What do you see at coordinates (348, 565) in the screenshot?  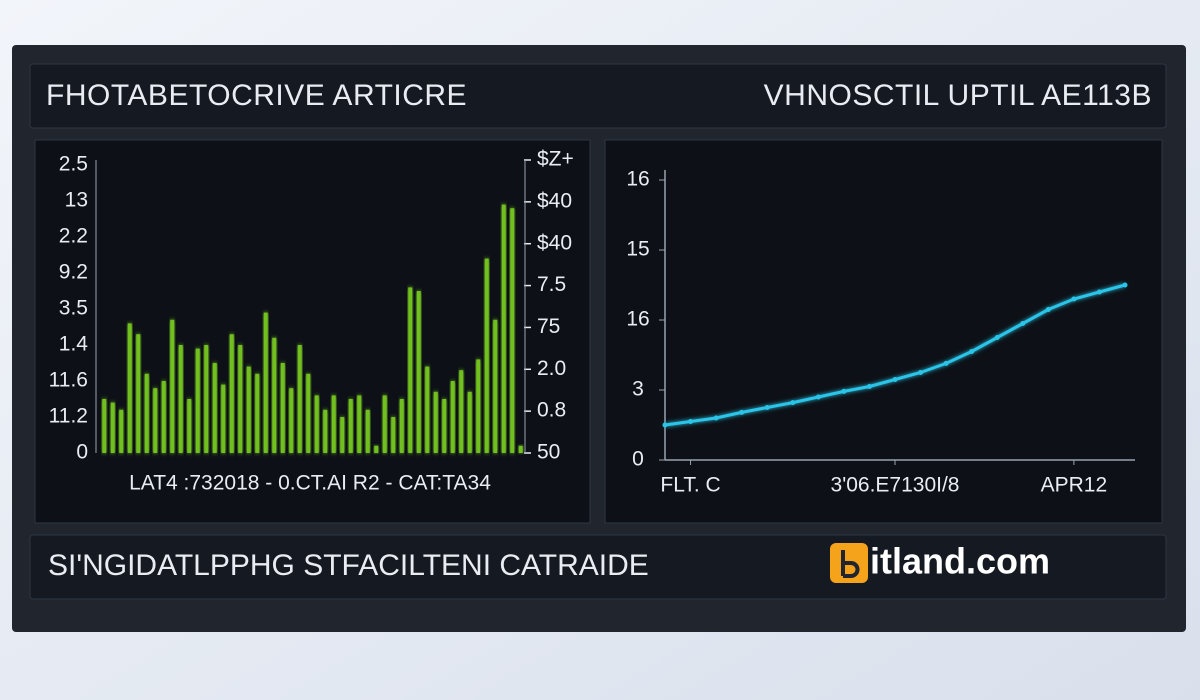 I see `footer-text: SI'NGIDATLPPHG STFACILTENI CATRAIDE` at bounding box center [348, 565].